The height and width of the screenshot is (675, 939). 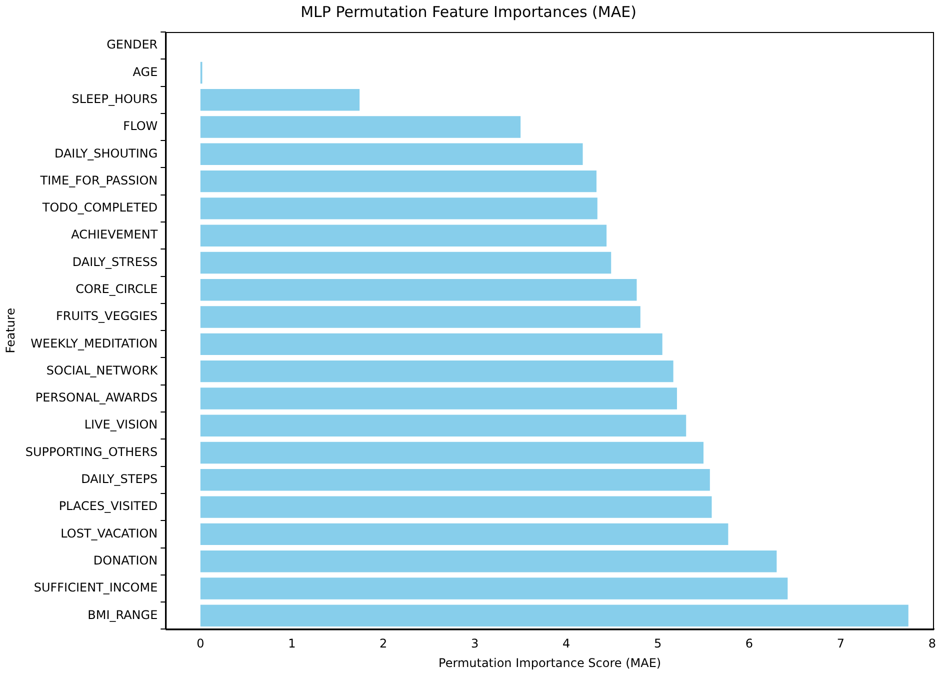 I want to click on x-tick-label: 4, so click(x=566, y=643).